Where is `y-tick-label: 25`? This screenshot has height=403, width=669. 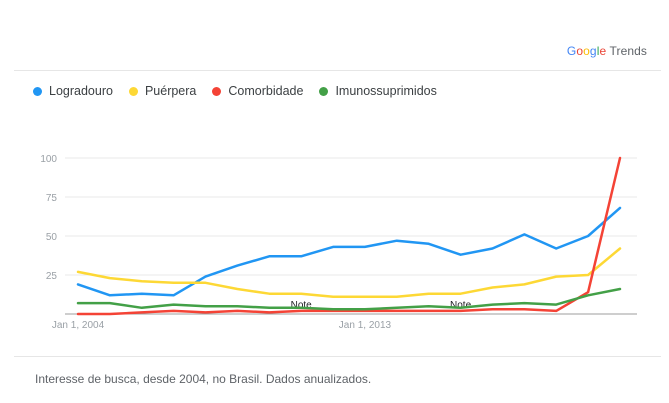
y-tick-label: 25 is located at coordinates (52, 276).